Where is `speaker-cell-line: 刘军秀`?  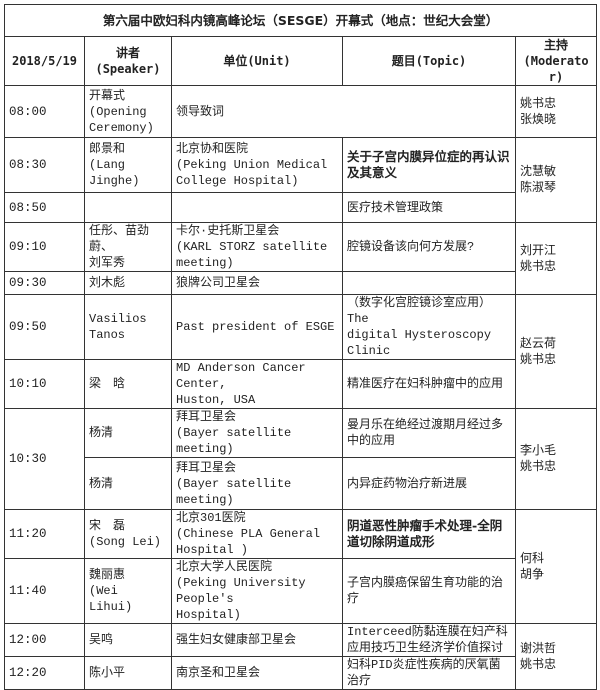 speaker-cell-line: 刘军秀 is located at coordinates (107, 263).